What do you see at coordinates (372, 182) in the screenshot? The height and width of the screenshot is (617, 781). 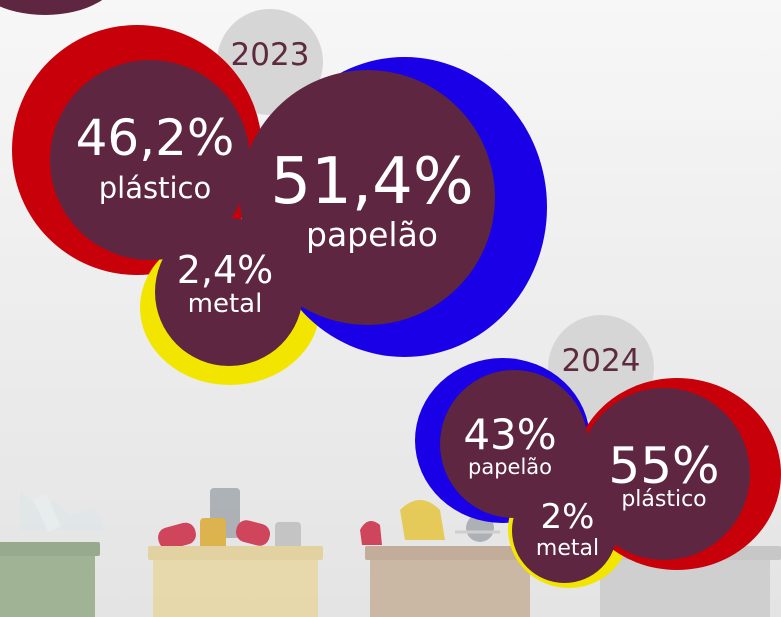 I see `cardboard-percent: 51,4%` at bounding box center [372, 182].